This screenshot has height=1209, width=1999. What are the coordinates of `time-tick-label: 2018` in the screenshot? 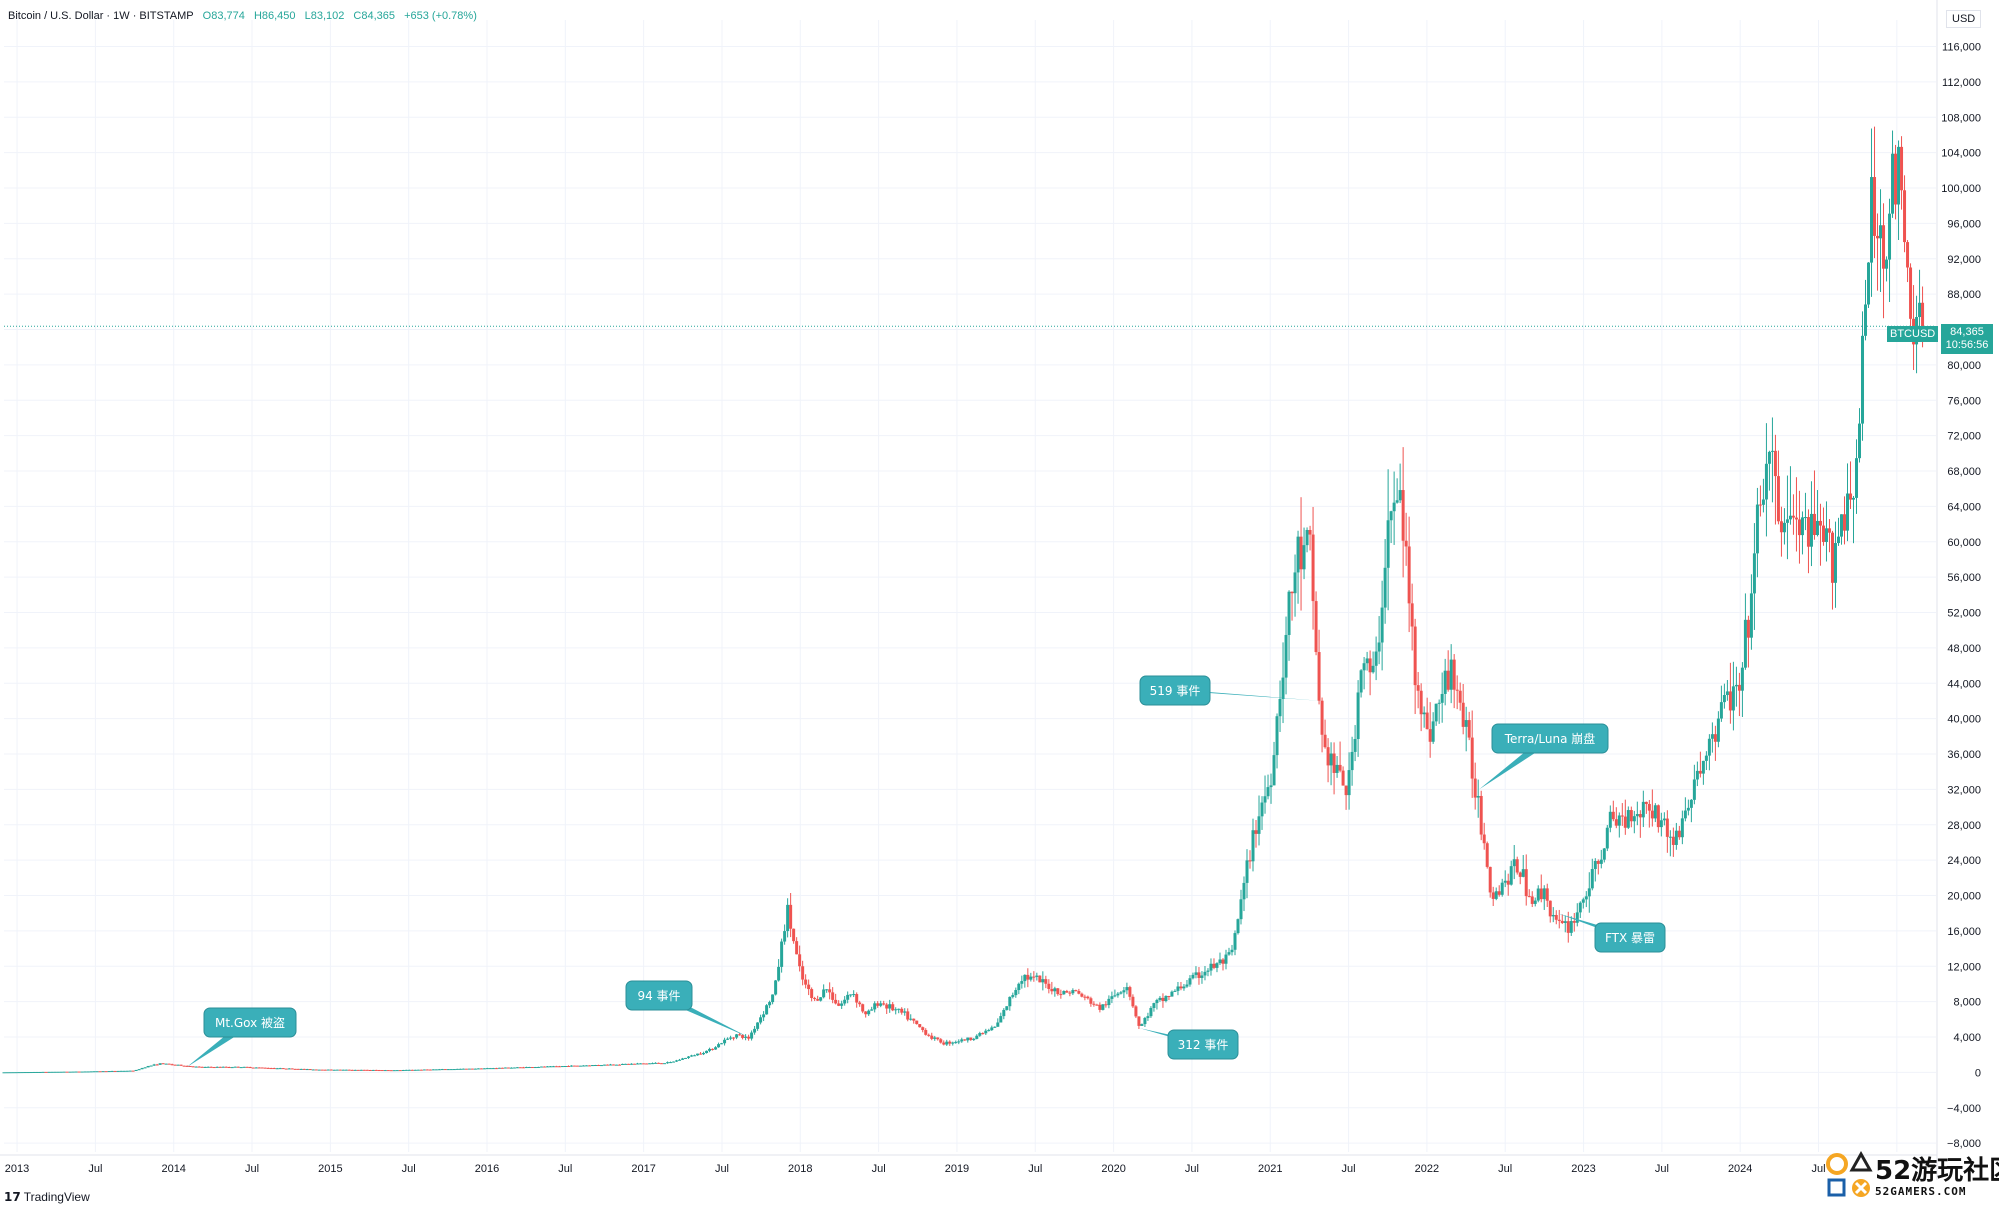 It's located at (800, 1169).